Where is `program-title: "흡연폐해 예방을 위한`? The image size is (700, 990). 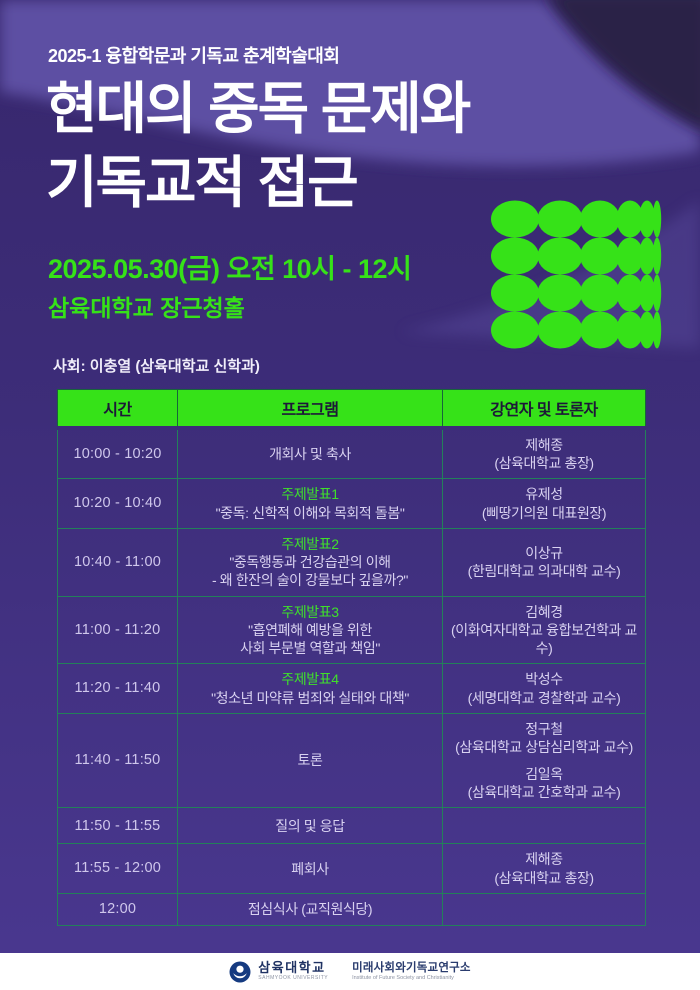
program-title: "흡연폐해 예방을 위한 is located at coordinates (310, 629).